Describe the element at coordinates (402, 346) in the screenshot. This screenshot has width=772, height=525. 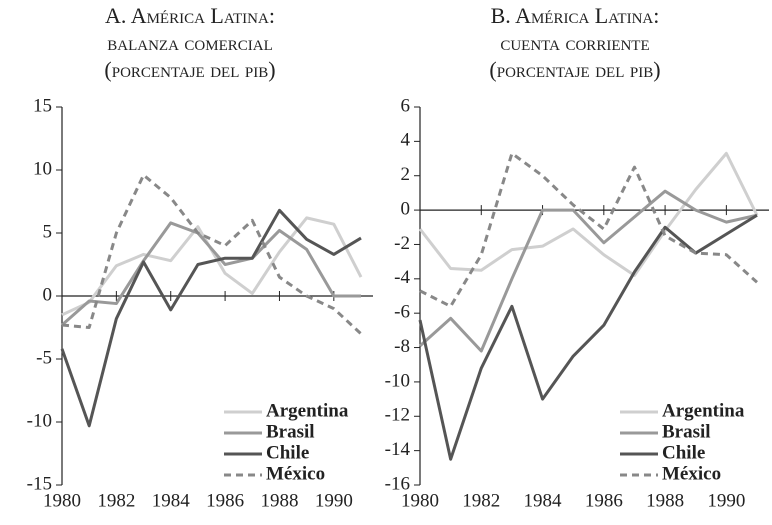
I see `y-tick-label: -8` at that location.